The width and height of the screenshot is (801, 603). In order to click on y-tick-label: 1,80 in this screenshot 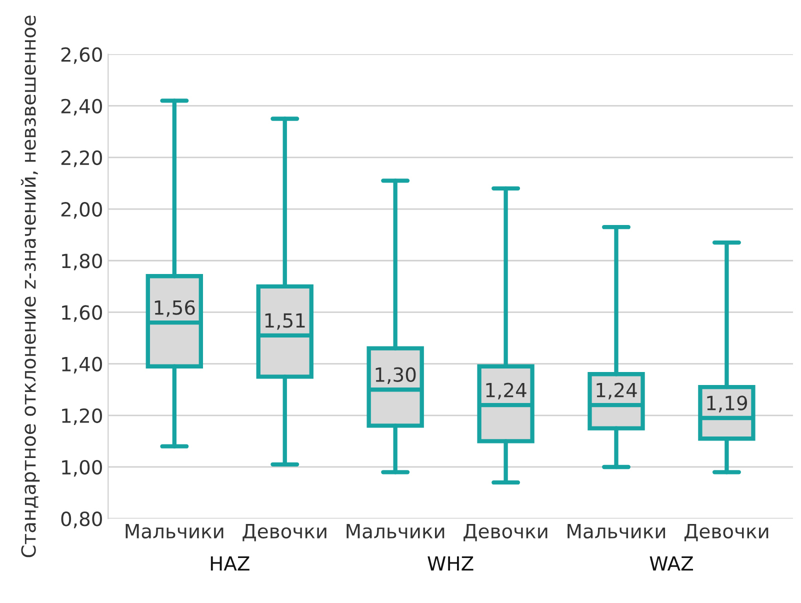, I will do `click(82, 262)`.